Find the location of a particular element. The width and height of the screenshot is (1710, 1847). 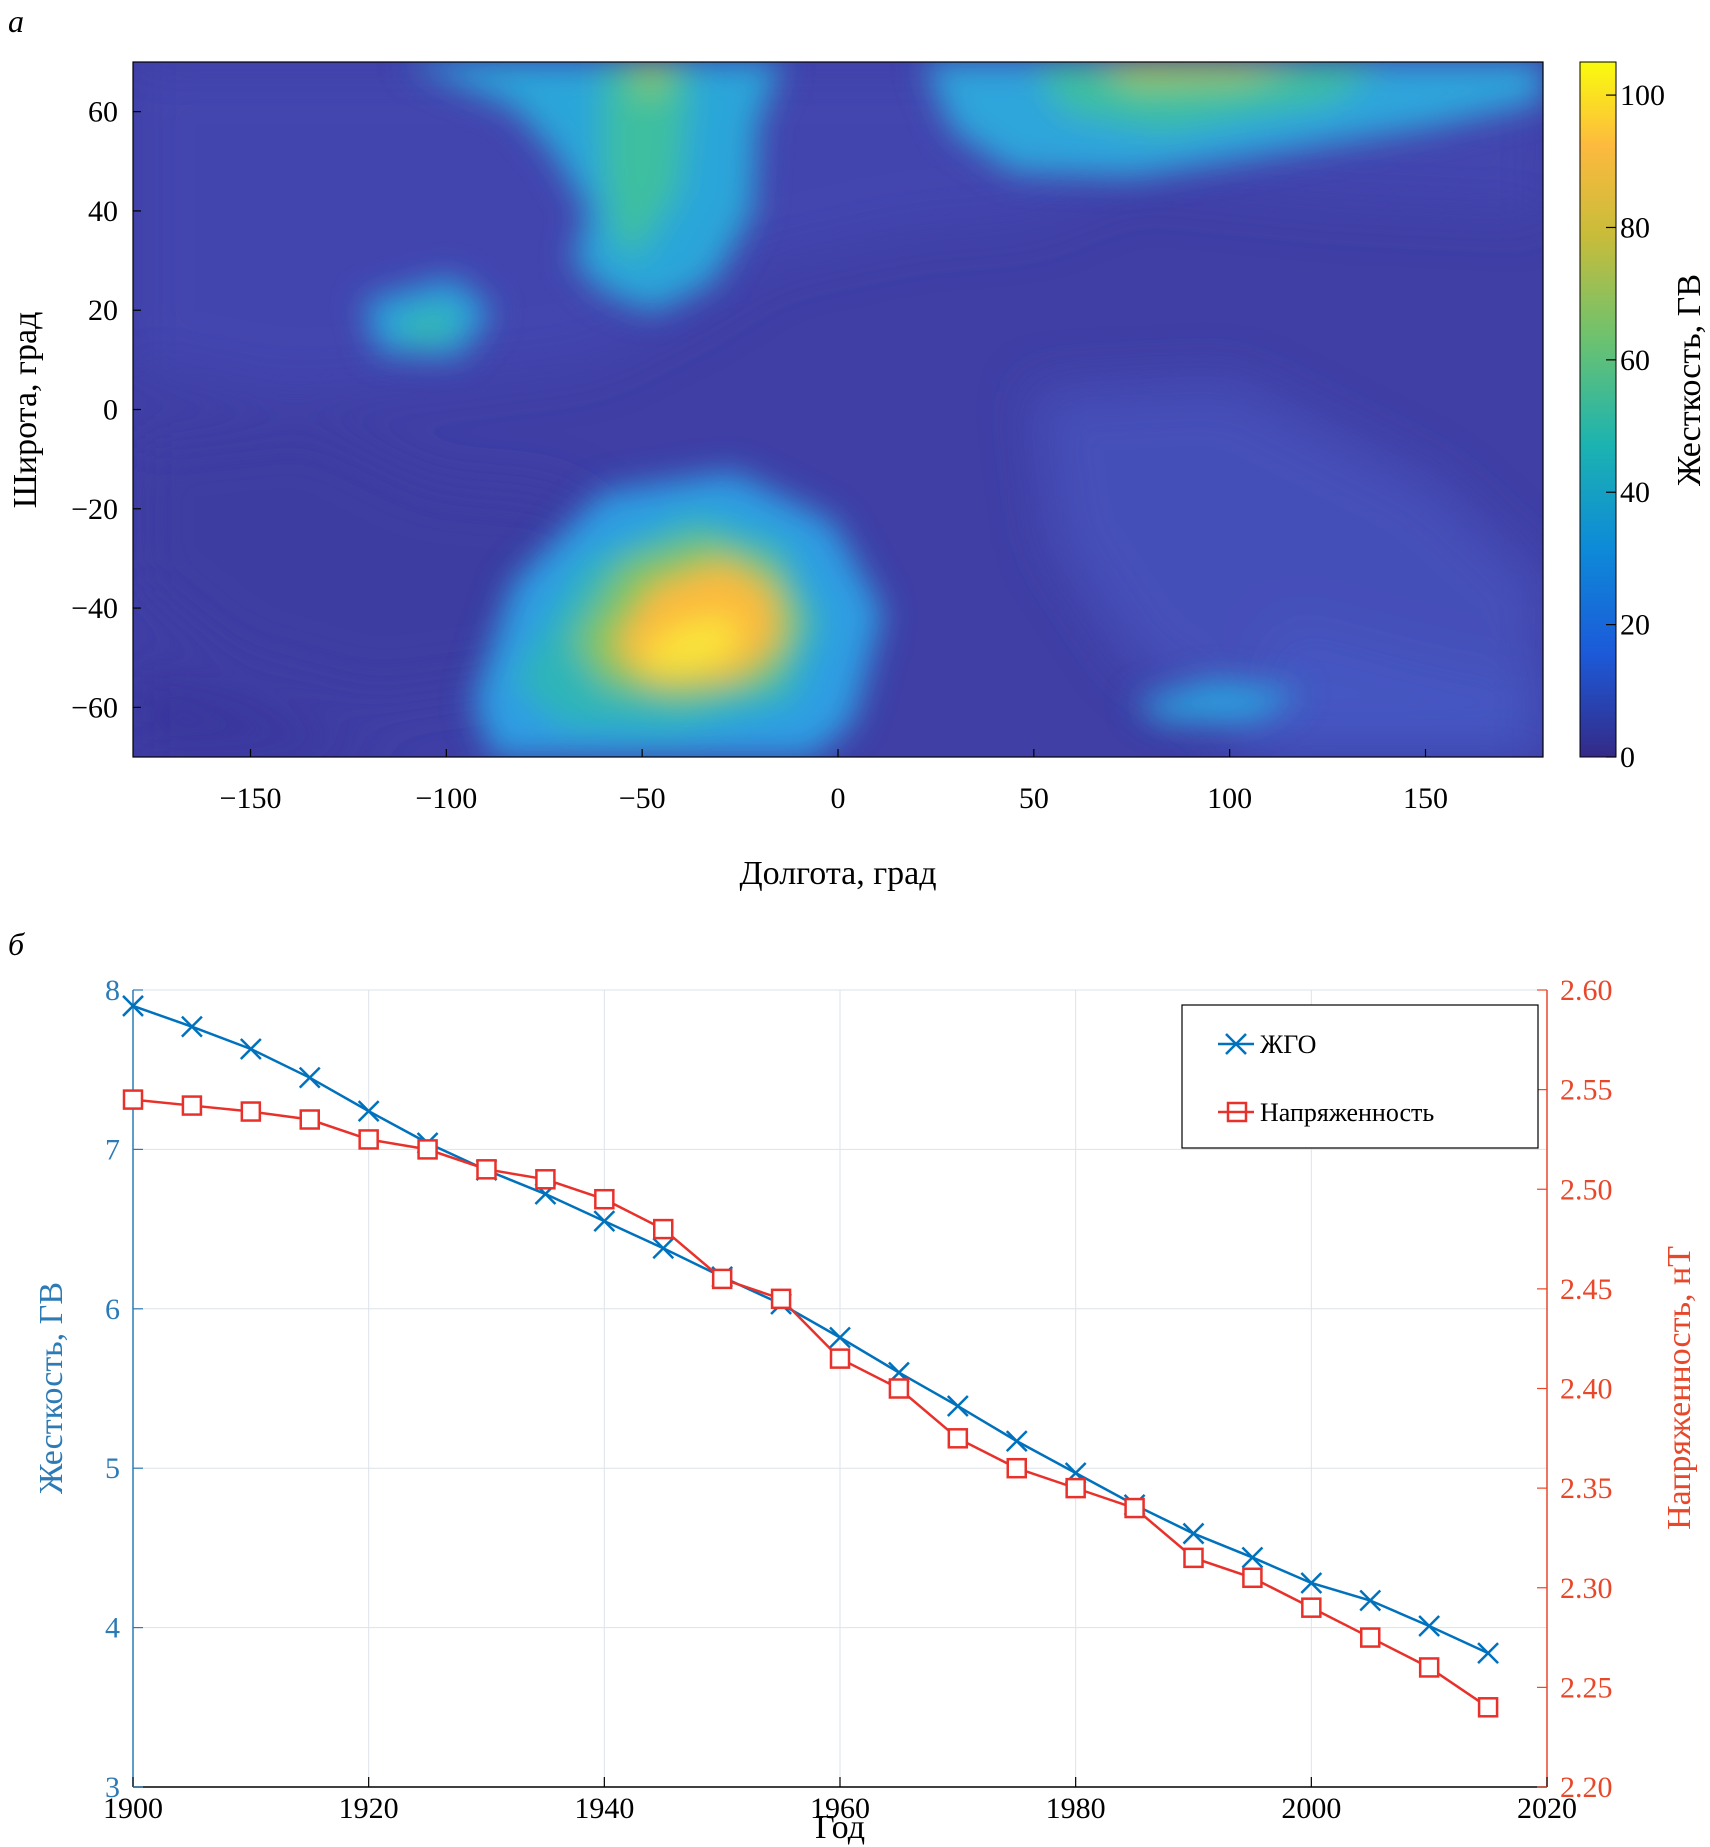

line-plot-right-tick-label: 2.35 is located at coordinates (1586, 1488).